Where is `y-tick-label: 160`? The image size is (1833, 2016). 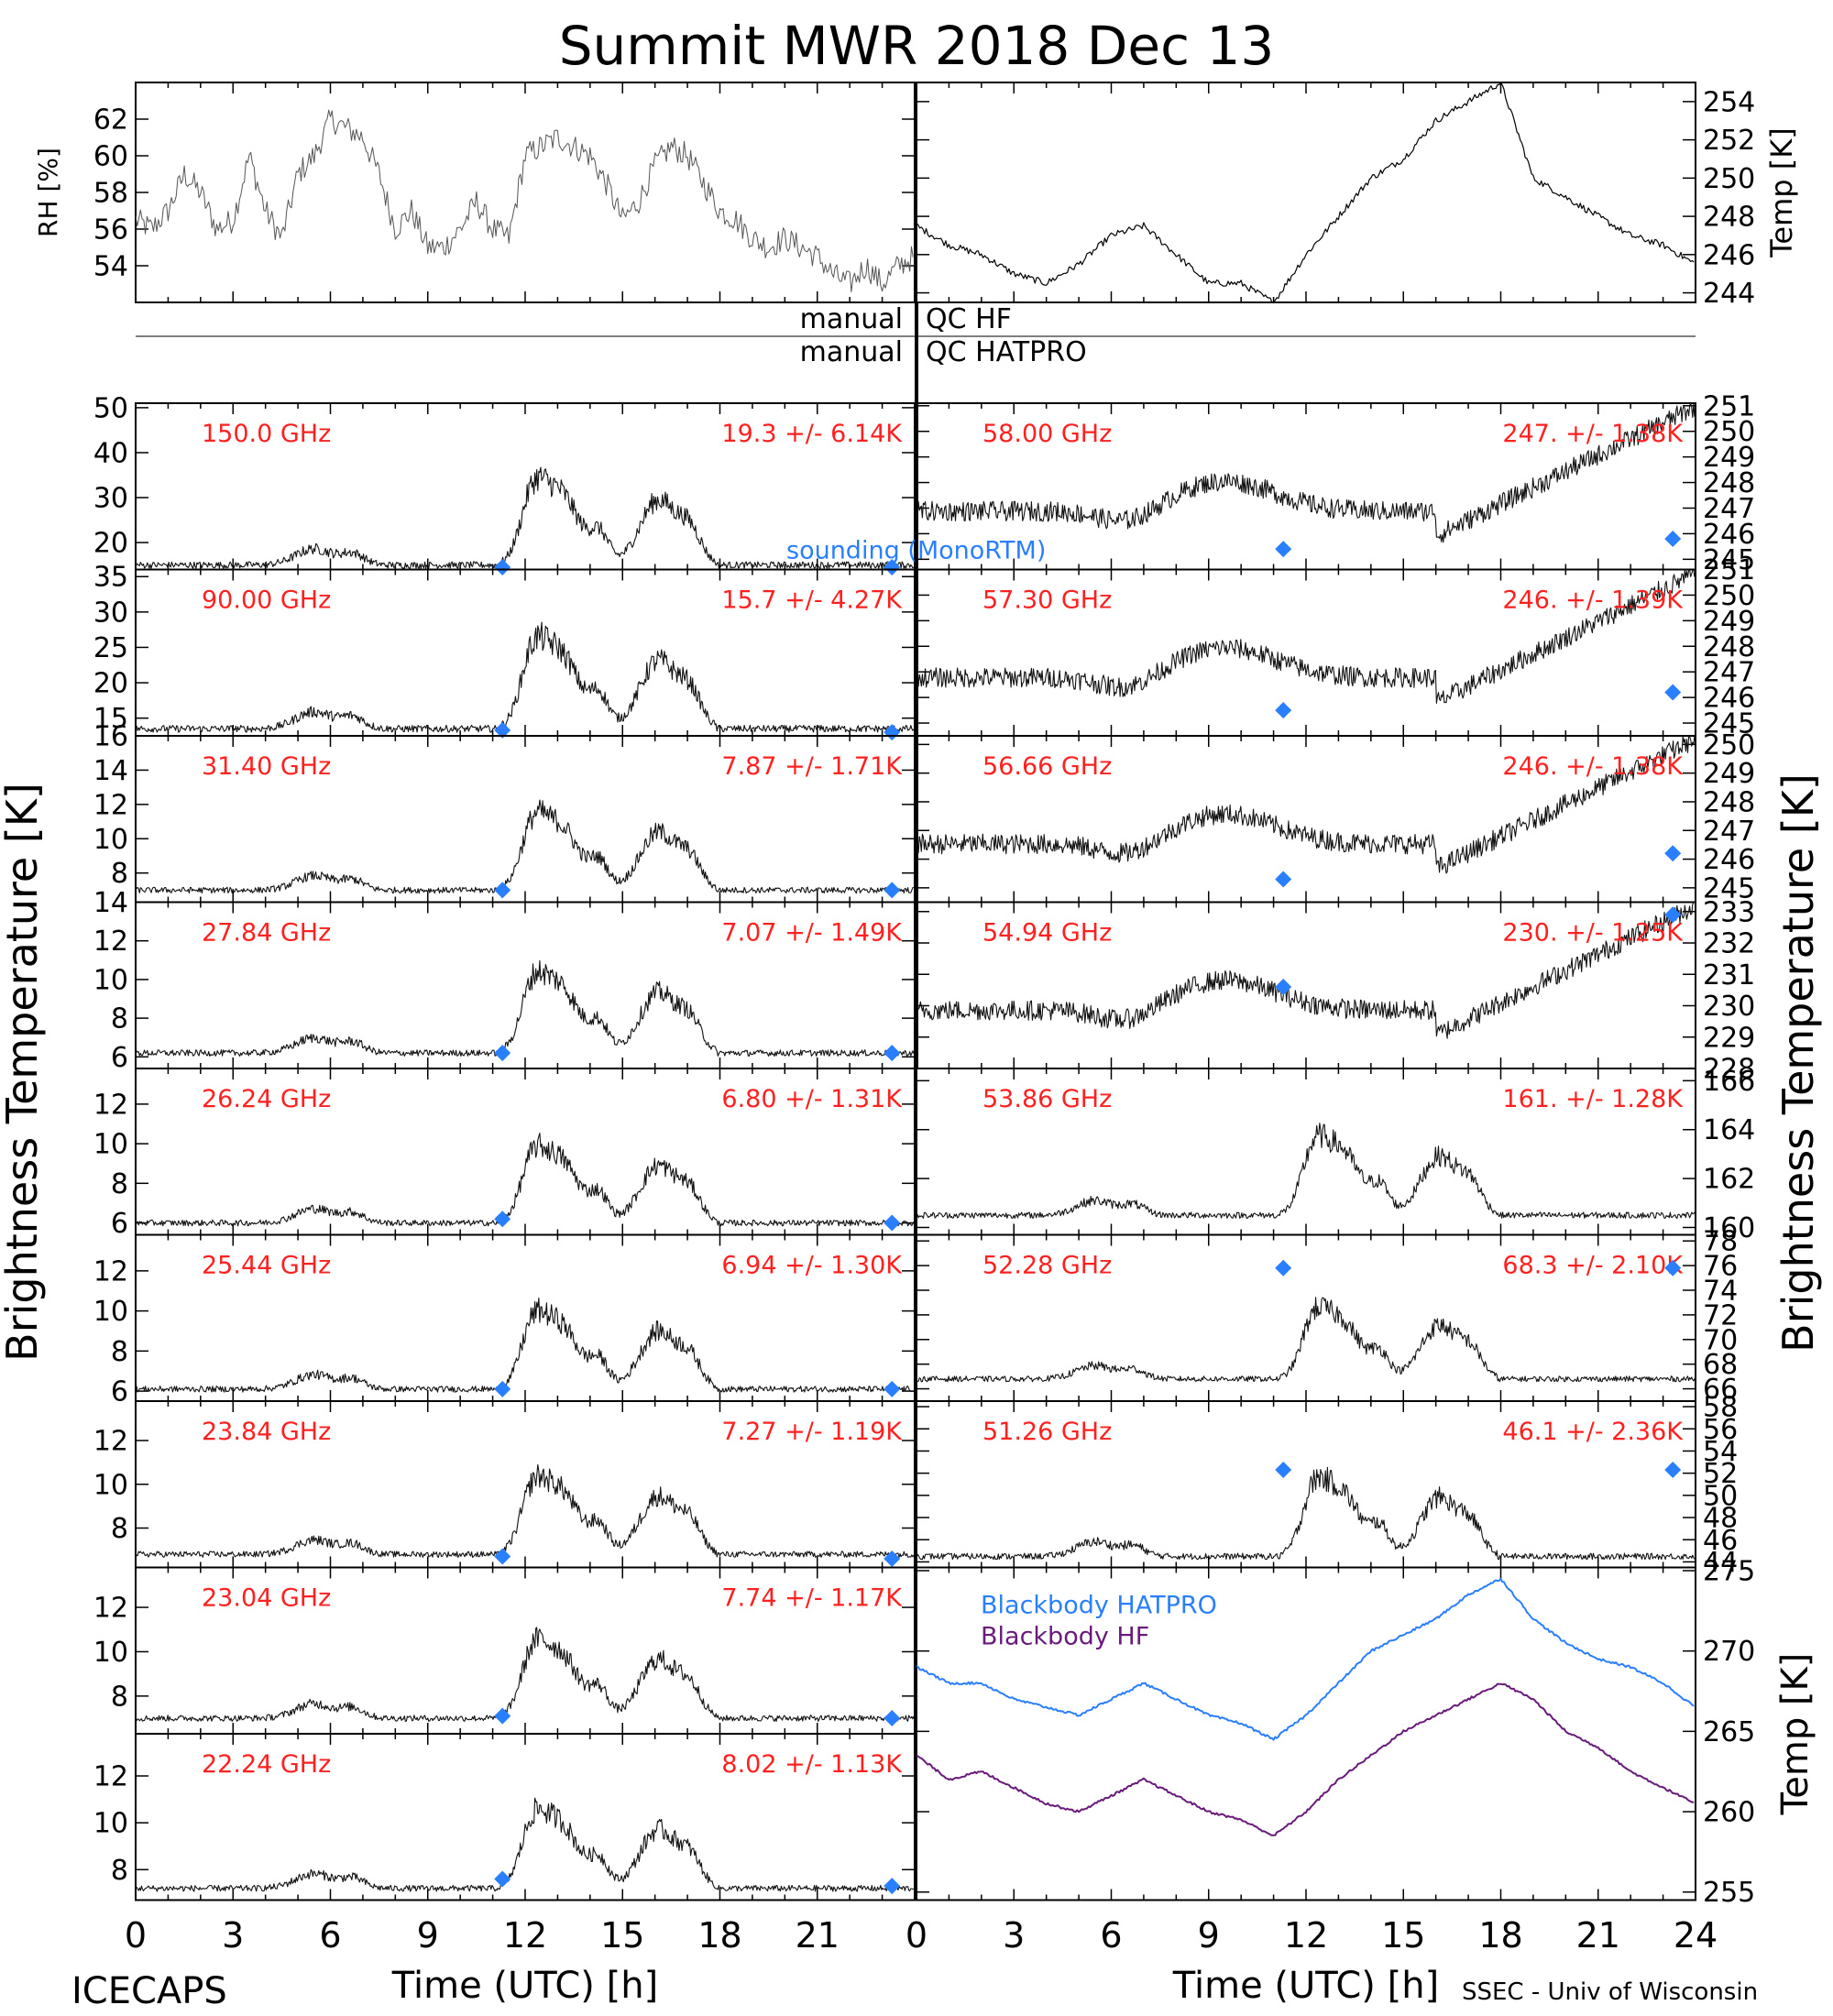
y-tick-label: 160 is located at coordinates (1729, 1228).